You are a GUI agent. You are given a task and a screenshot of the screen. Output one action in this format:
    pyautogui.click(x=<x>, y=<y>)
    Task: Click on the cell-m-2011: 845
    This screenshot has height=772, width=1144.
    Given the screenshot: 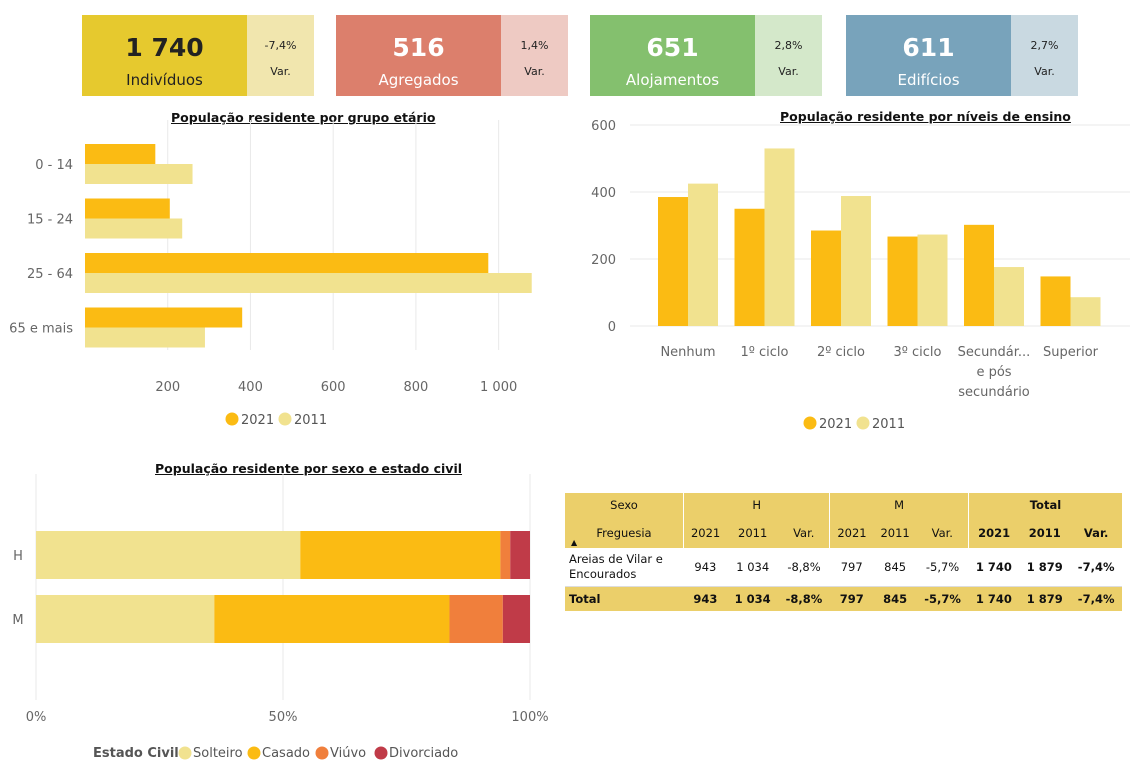 What is the action you would take?
    pyautogui.click(x=895, y=567)
    